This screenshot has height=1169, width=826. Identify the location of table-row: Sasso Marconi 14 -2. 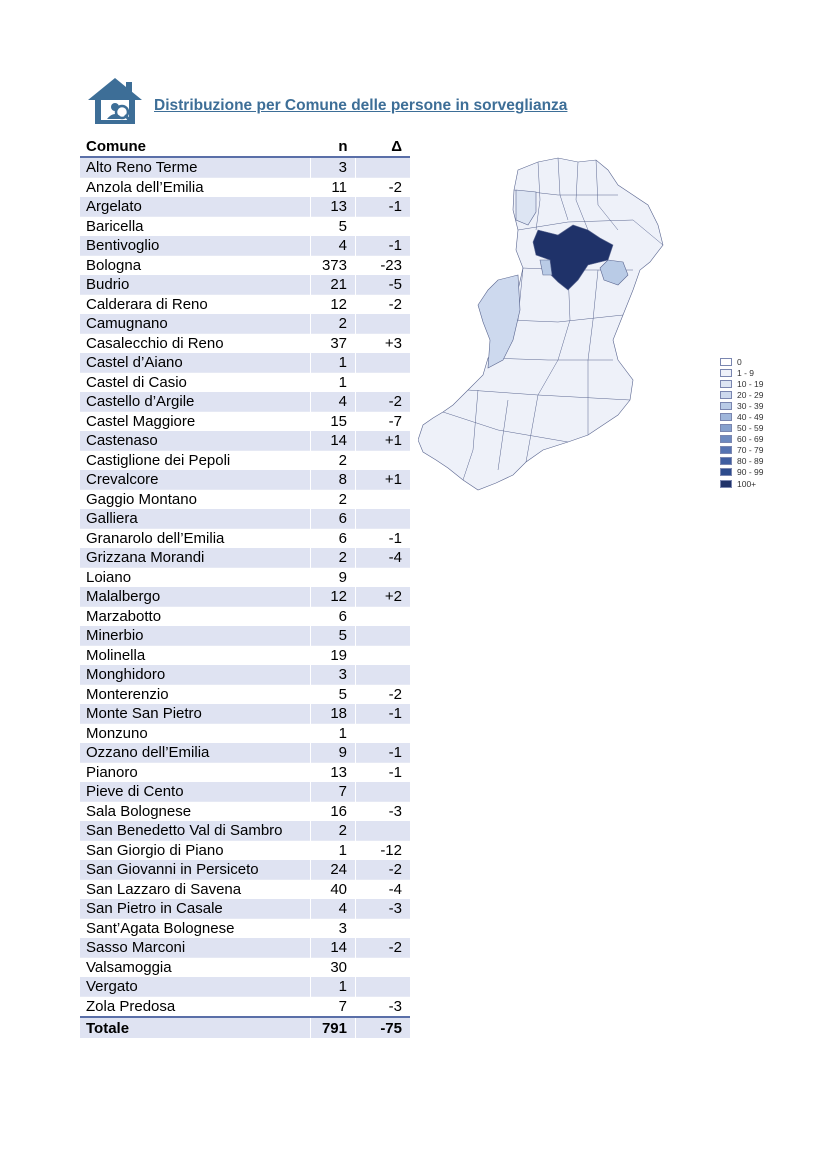
(245, 948).